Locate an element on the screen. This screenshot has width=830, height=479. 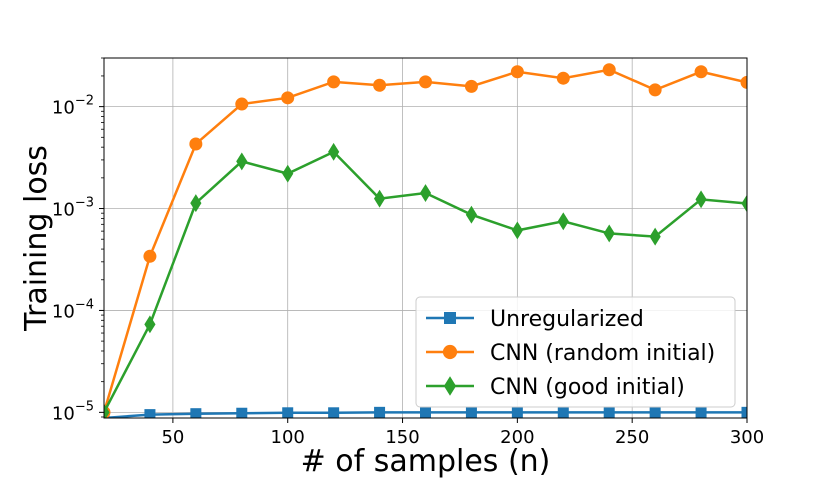
y-tick-exponent: −2 is located at coordinates (84, 101).